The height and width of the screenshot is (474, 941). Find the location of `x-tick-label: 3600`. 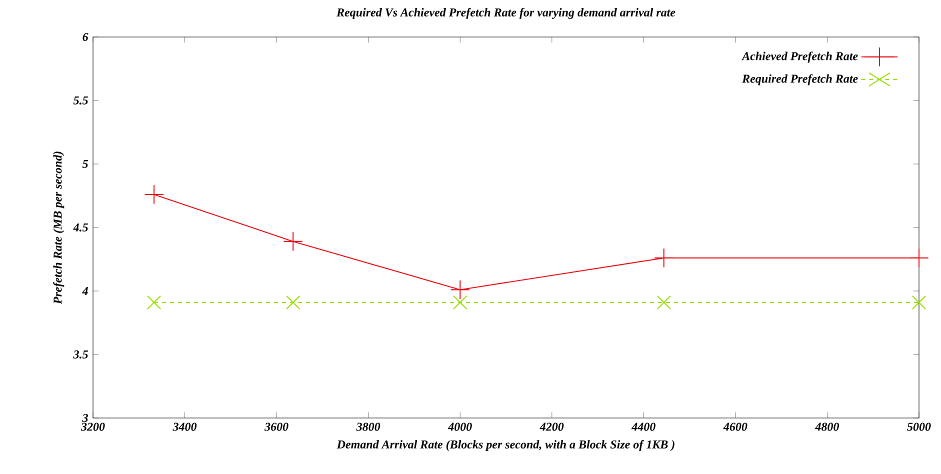

x-tick-label: 3600 is located at coordinates (276, 426).